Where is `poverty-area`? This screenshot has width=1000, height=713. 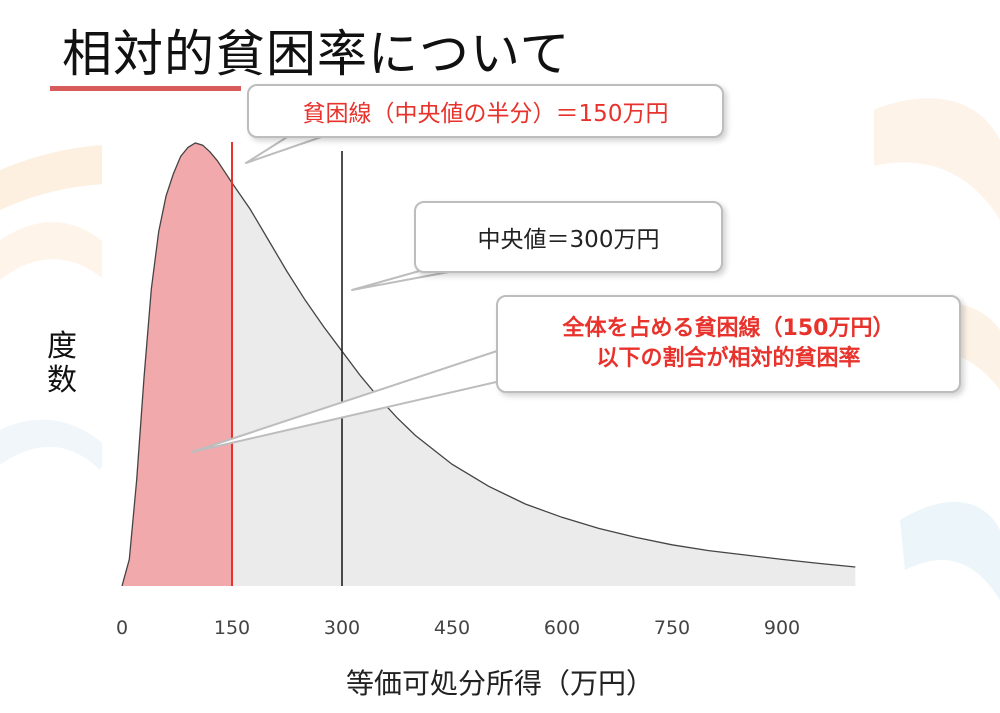
poverty-area is located at coordinates (177, 364).